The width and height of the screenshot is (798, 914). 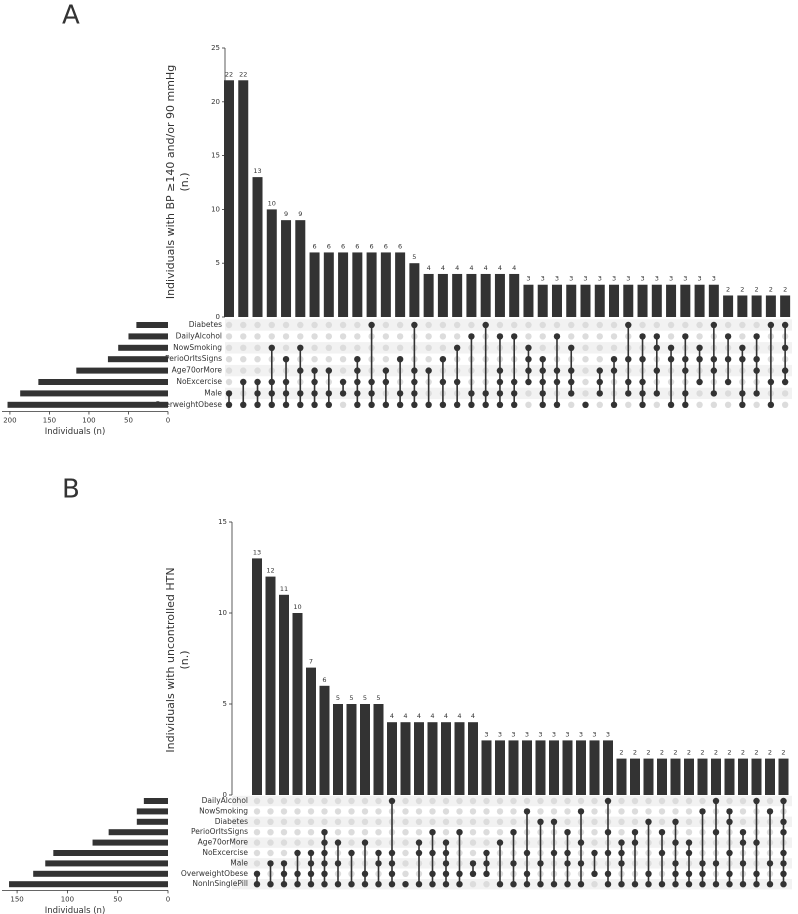 What do you see at coordinates (168, 899) in the screenshot?
I see `set-tick-label: 0` at bounding box center [168, 899].